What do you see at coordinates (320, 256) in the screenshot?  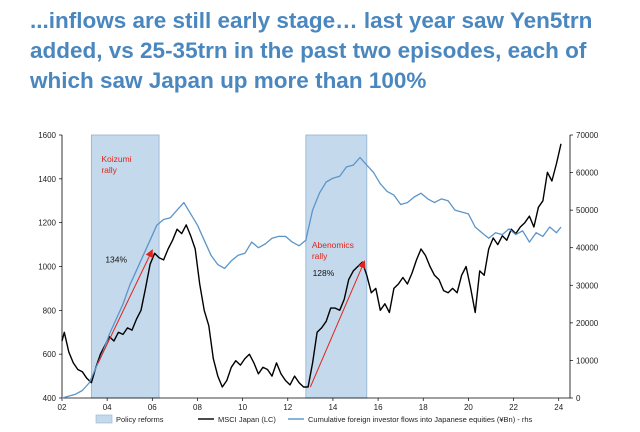 I see `period-label-2-line-2: rally` at bounding box center [320, 256].